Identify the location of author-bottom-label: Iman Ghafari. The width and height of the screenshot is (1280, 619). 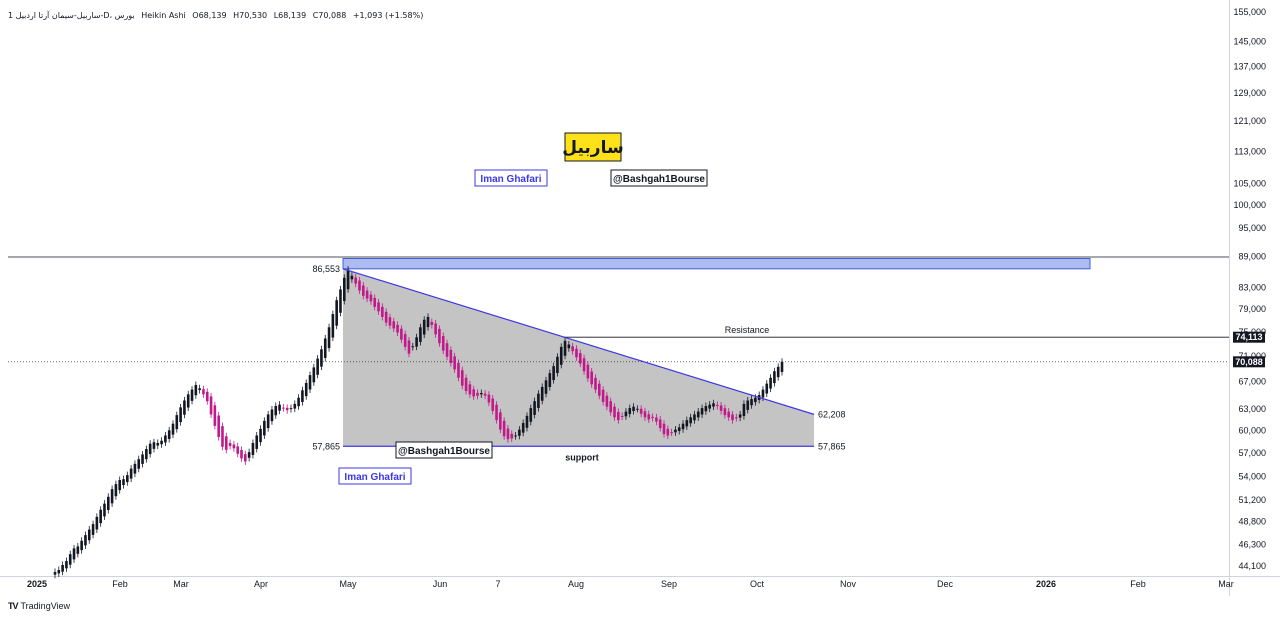
(374, 477).